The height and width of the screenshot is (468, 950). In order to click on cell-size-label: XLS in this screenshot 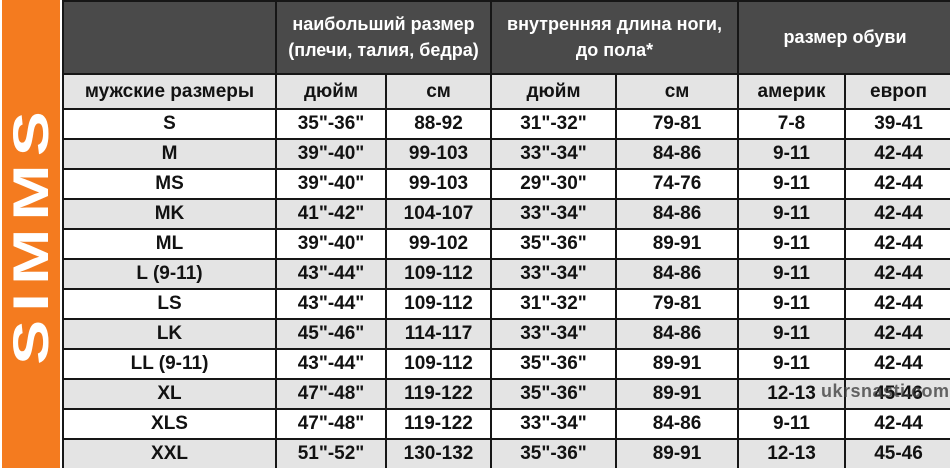, I will do `click(169, 424)`.